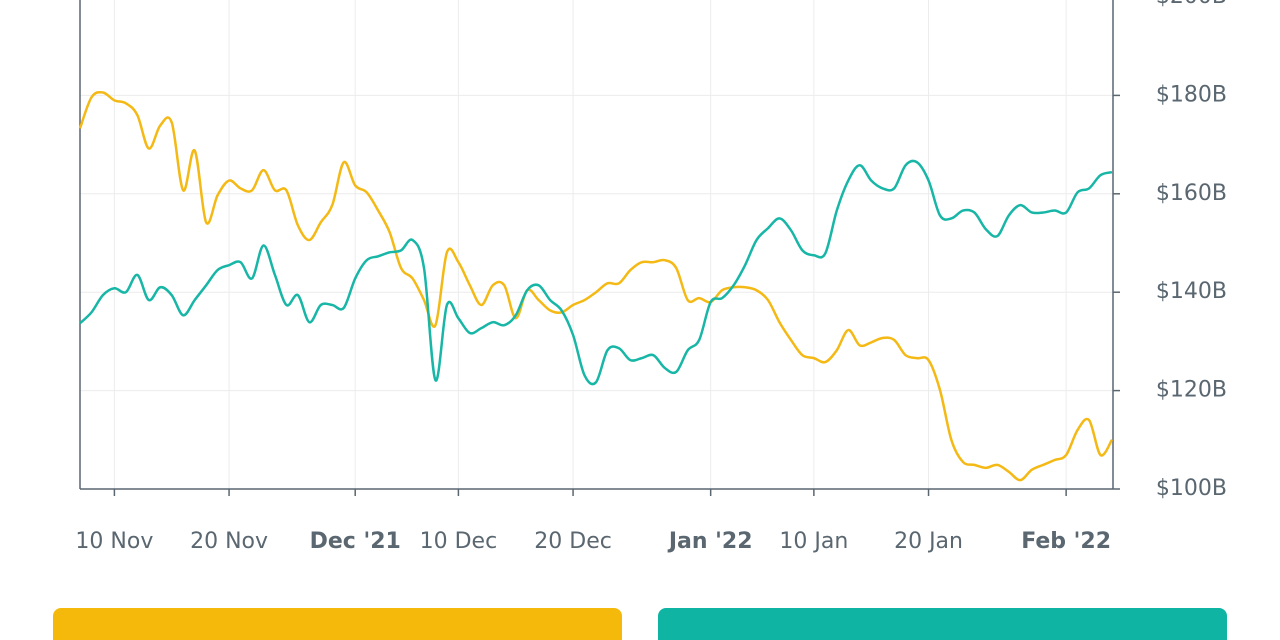 The image size is (1280, 640). Describe the element at coordinates (1191, 94) in the screenshot. I see `y-tick-label: $180B` at that location.